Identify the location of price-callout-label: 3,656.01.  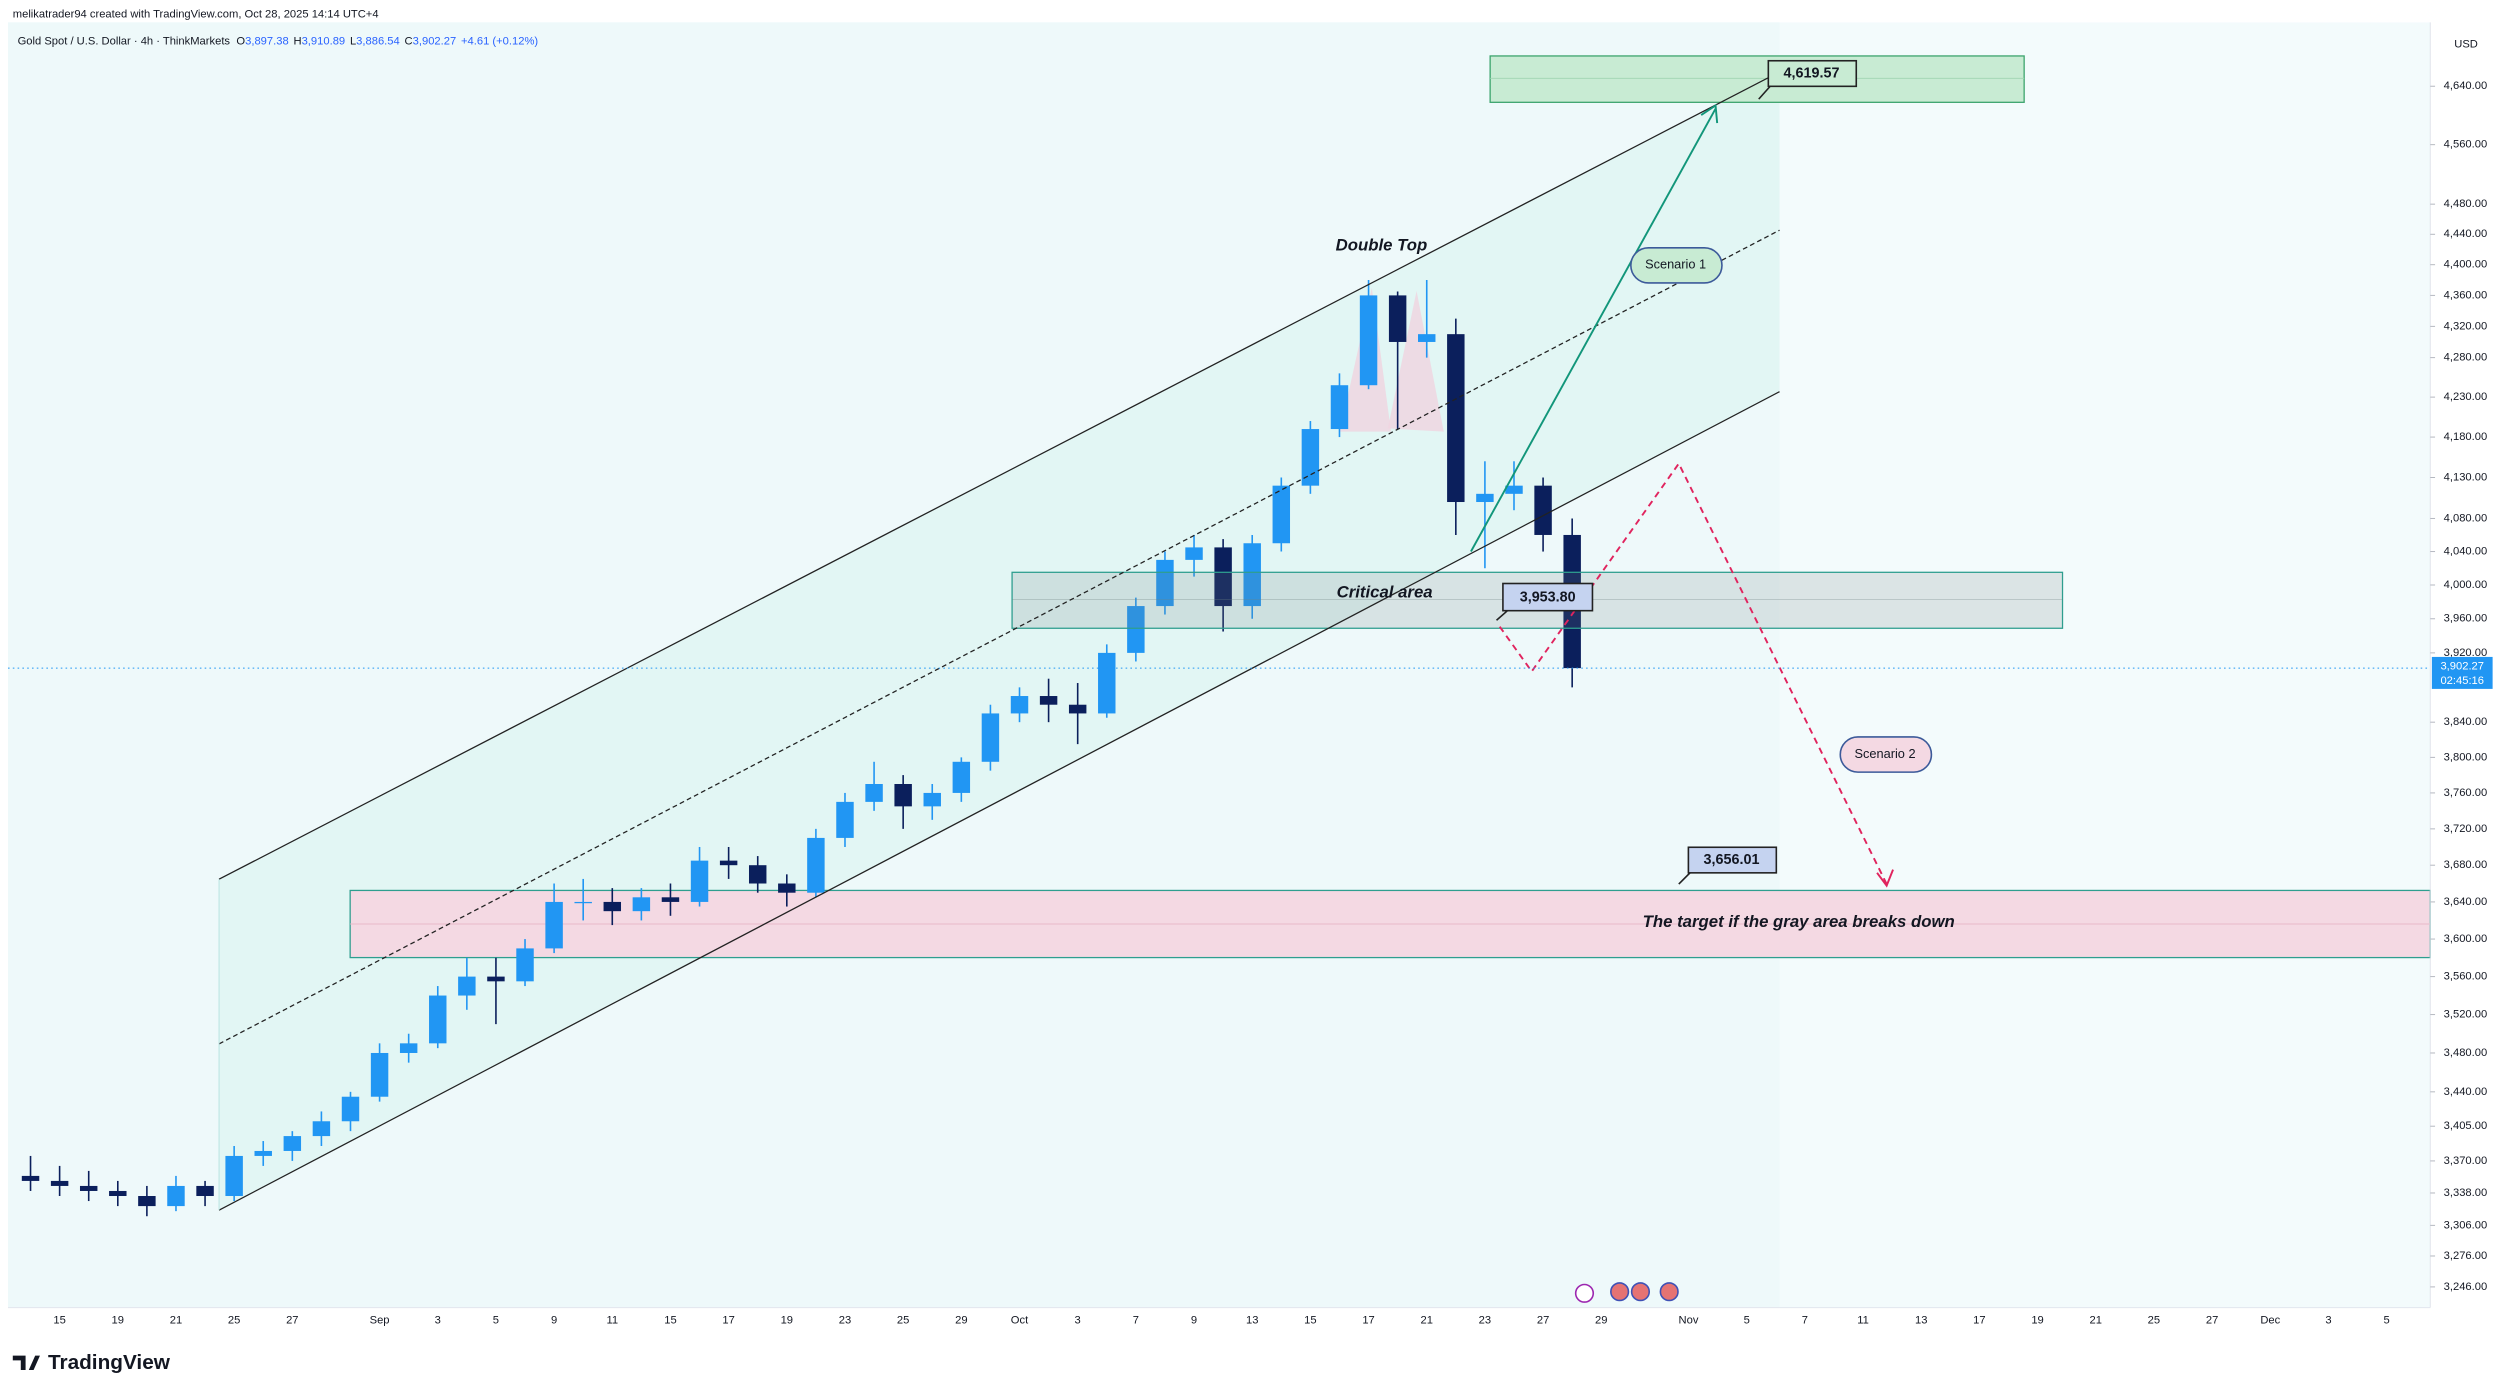
(1732, 860).